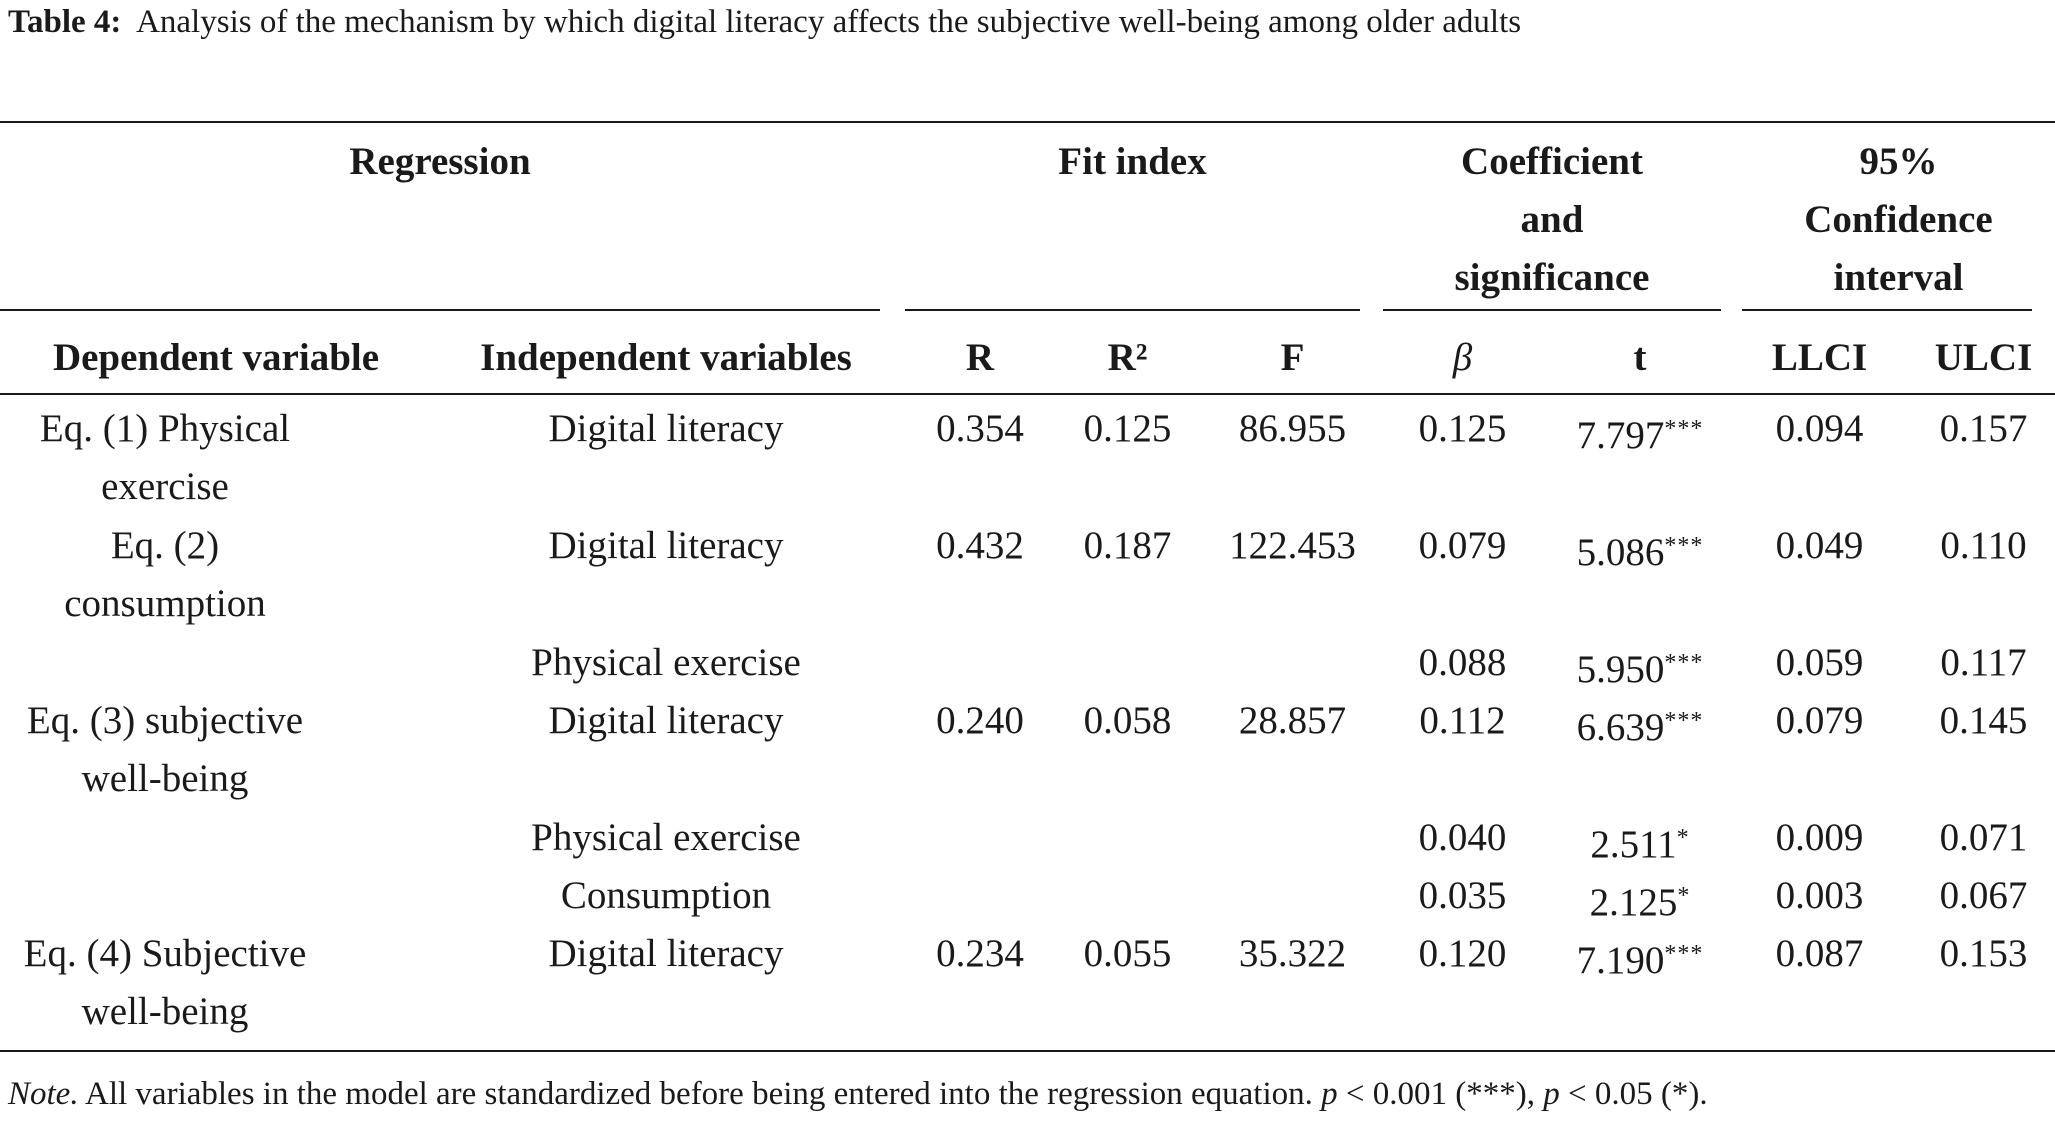 Image resolution: width=2055 pixels, height=1123 pixels. I want to click on cell-t: 5.086***, so click(1640, 549).